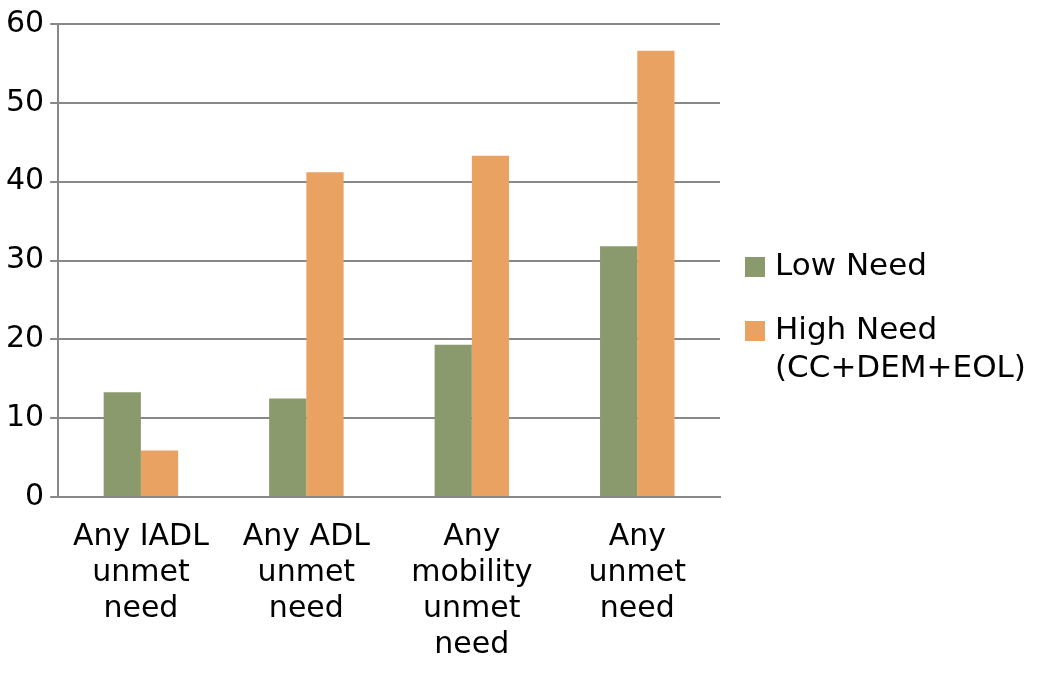  What do you see at coordinates (472, 588) in the screenshot?
I see `x-tick-label: Any mobility unmet need` at bounding box center [472, 588].